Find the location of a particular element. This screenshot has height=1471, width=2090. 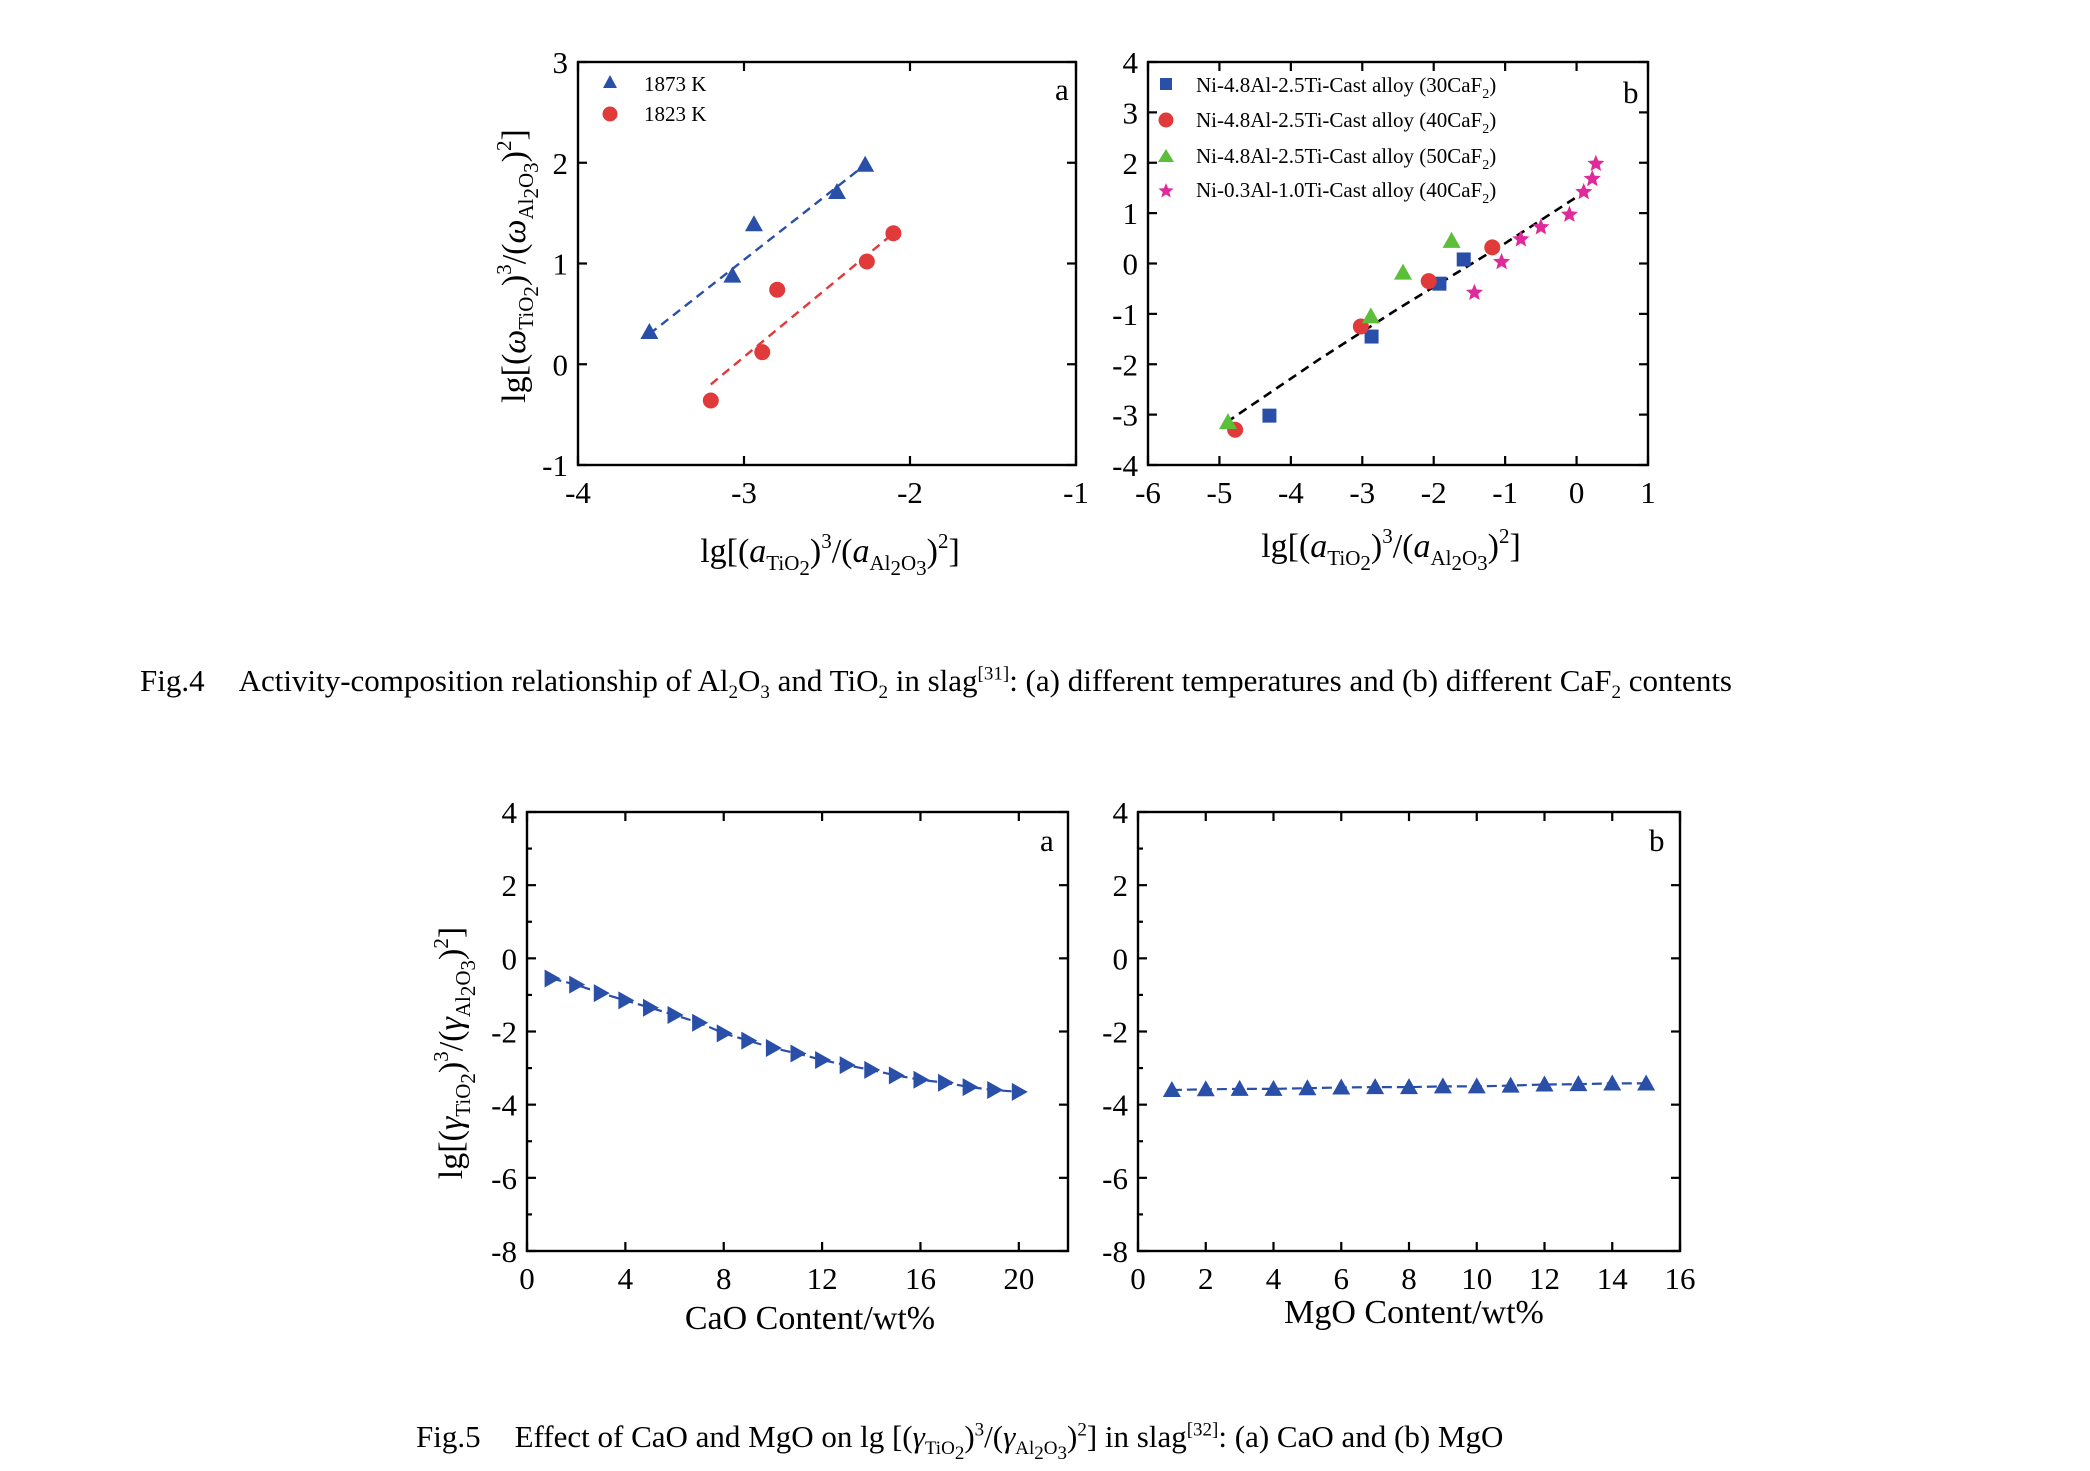

fig4b-x-tick-label: -6 is located at coordinates (1148, 492).